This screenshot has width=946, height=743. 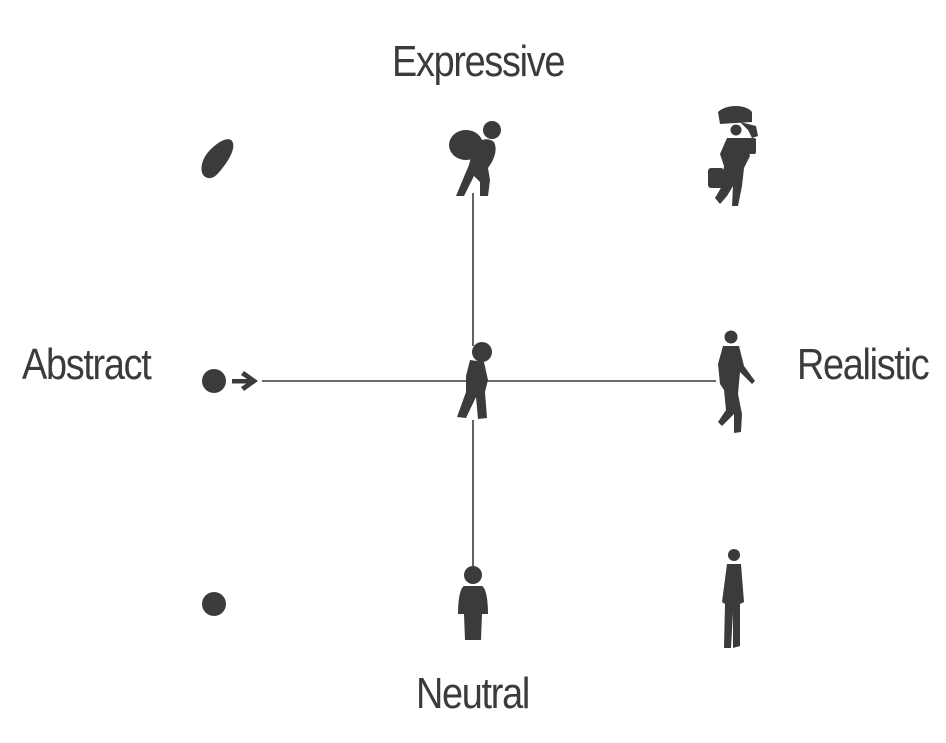 What do you see at coordinates (736, 381) in the screenshot?
I see `realistic-walking-person-icon` at bounding box center [736, 381].